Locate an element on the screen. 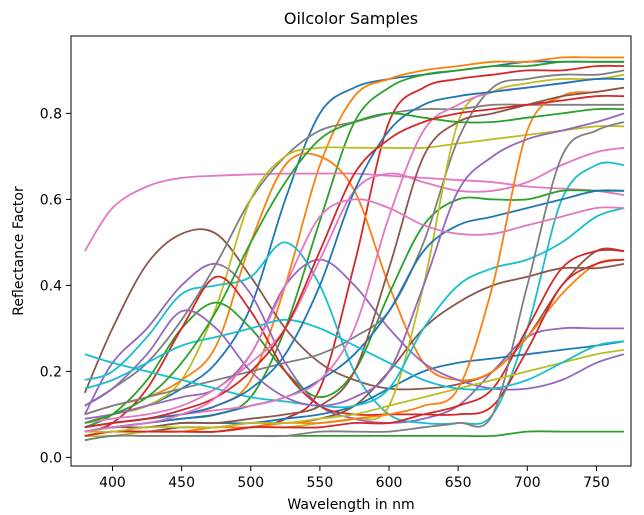 The image size is (644, 515). x-tick-label: 500 is located at coordinates (250, 483).